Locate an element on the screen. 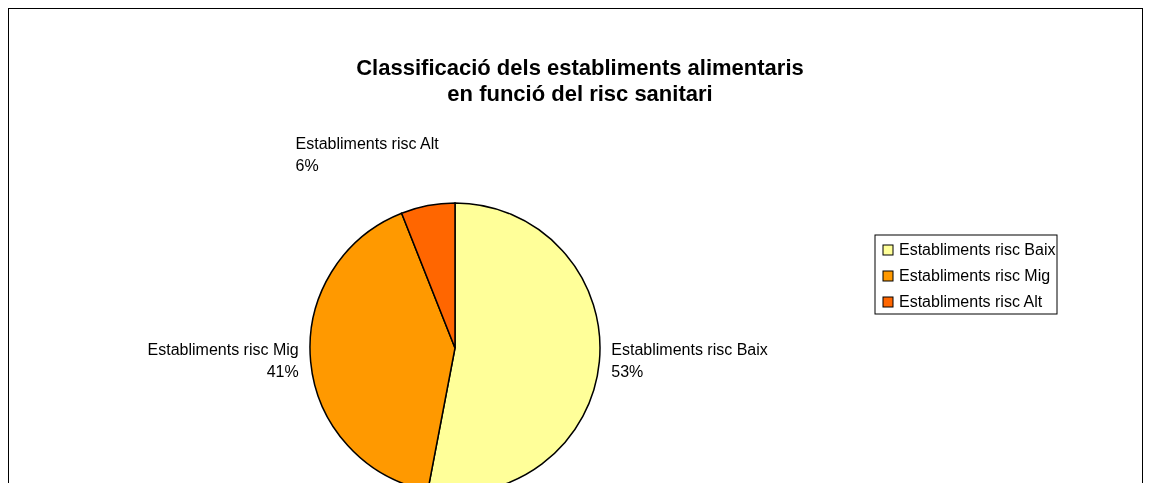 The image size is (1151, 491). slice-label: Establiments risc Baix is located at coordinates (689, 349).